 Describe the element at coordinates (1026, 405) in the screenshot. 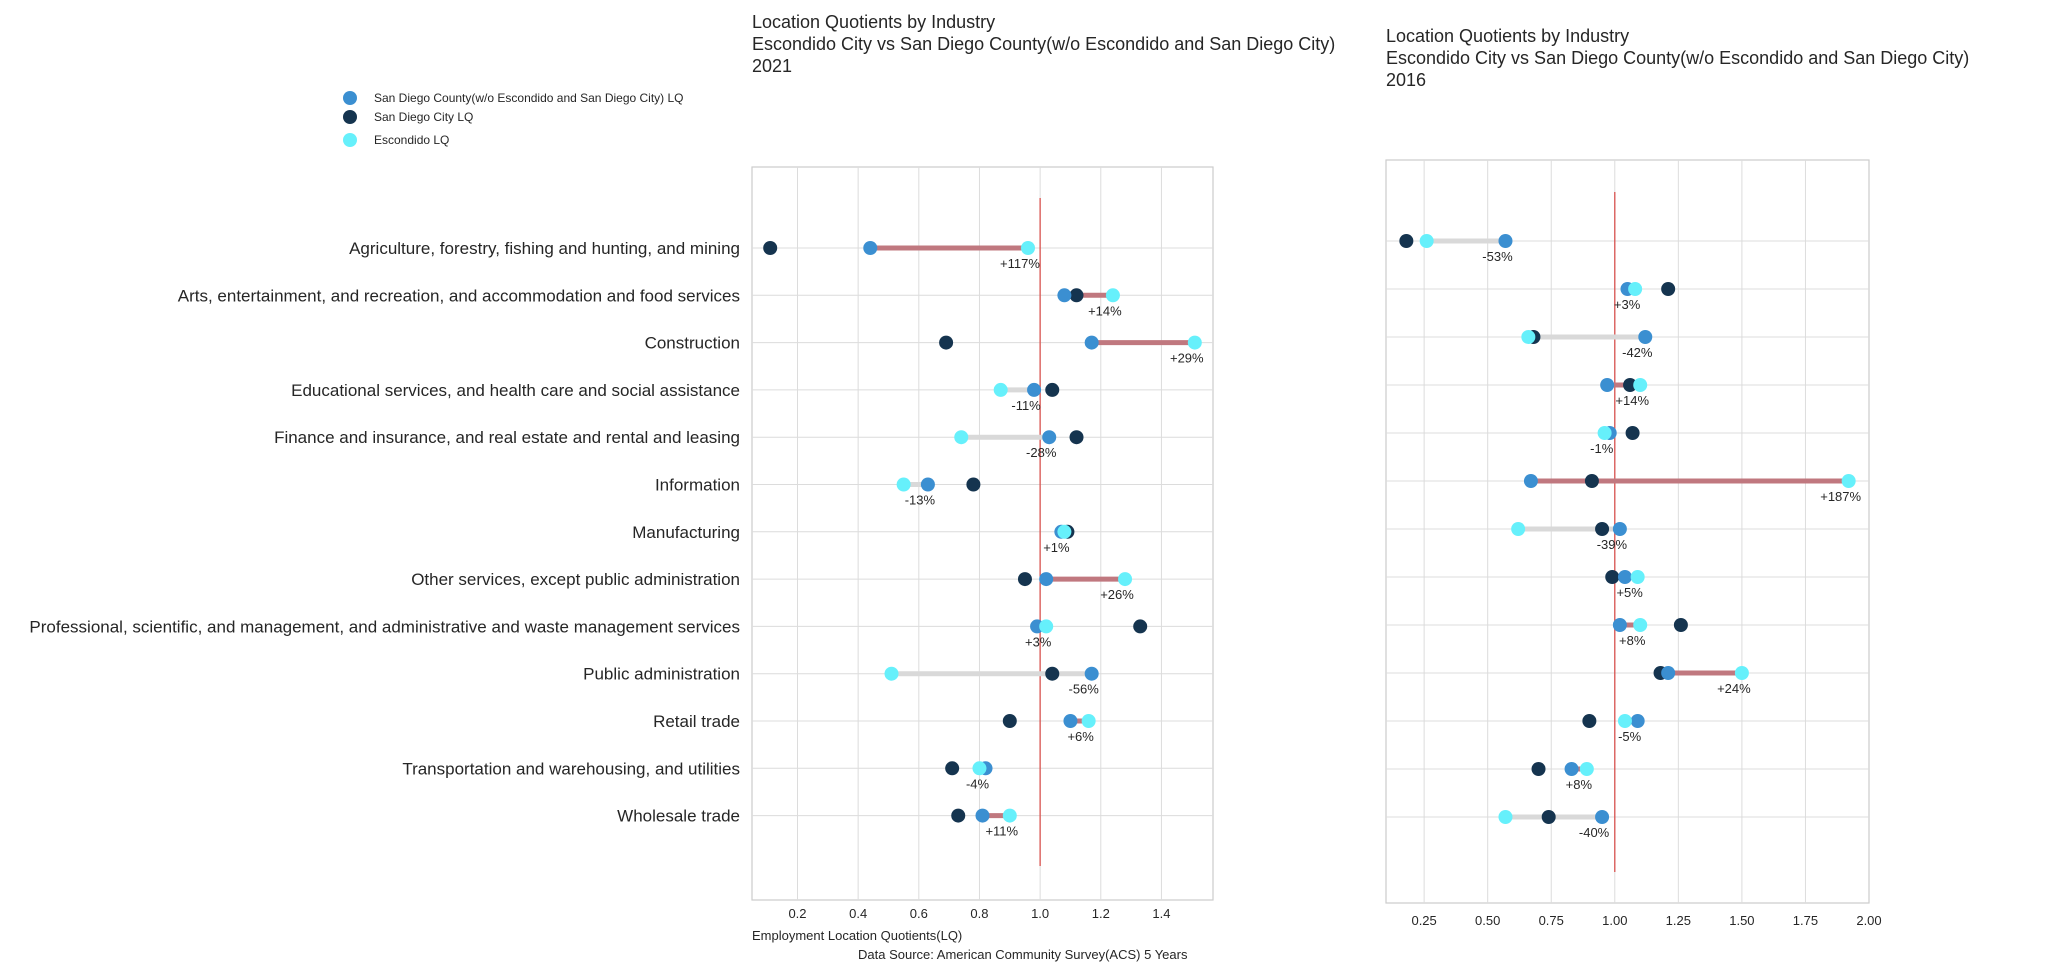

I see `chart-2021-pct-label: -11%` at that location.